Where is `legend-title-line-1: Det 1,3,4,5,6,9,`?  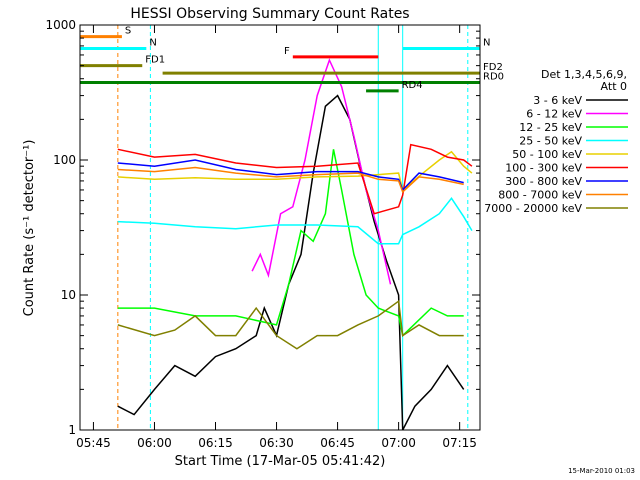
legend-title-line-1: Det 1,3,4,5,6,9, is located at coordinates (584, 74).